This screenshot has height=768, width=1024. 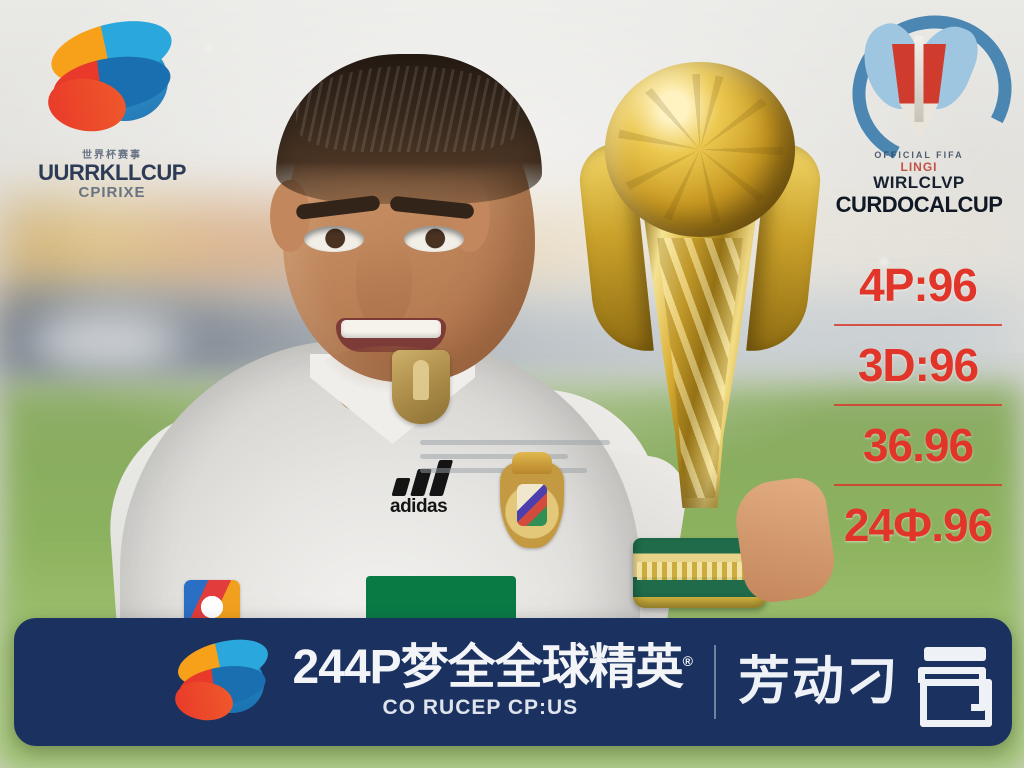 I want to click on score-row: 3D:96, so click(x=918, y=365).